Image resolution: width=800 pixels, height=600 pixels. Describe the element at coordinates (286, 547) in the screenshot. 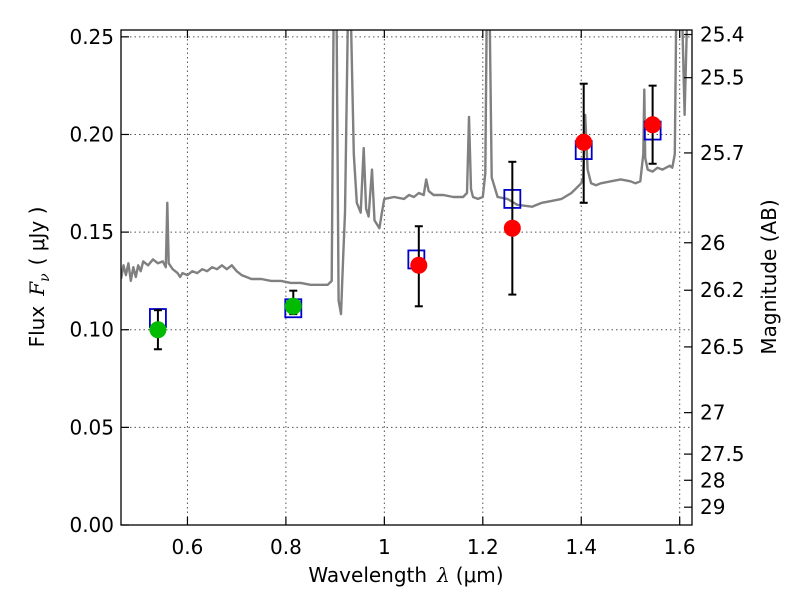

I see `x-tick-label: 0.8` at that location.